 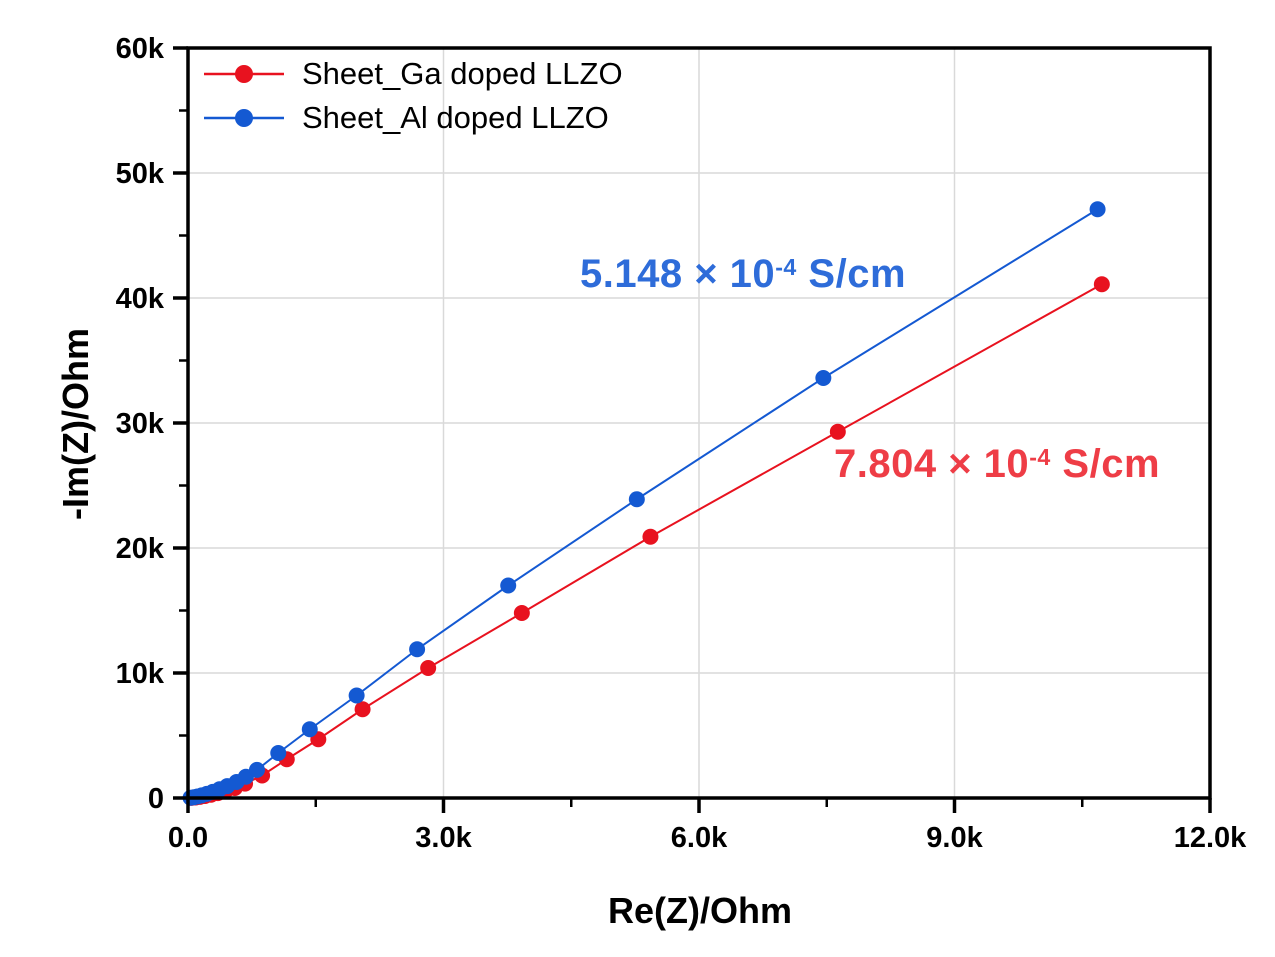 I want to click on legend-label: Sheet_Ga doped LLZO, so click(x=462, y=73).